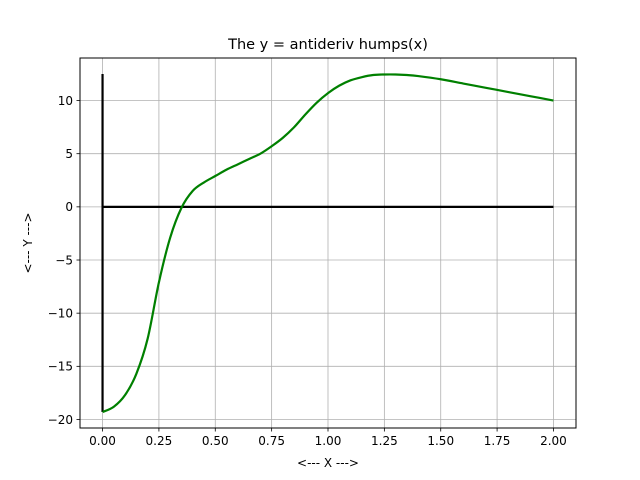 This screenshot has height=480, width=640. What do you see at coordinates (69, 207) in the screenshot?
I see `y-tick-label: 0` at bounding box center [69, 207].